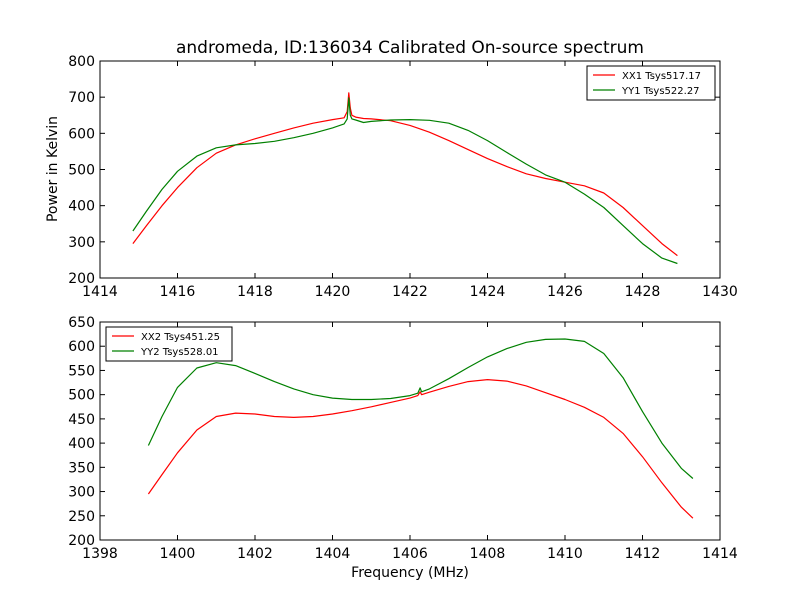 This screenshot has width=800, height=600. What do you see at coordinates (81, 62) in the screenshot?
I see `y-tick-label: 800` at bounding box center [81, 62].